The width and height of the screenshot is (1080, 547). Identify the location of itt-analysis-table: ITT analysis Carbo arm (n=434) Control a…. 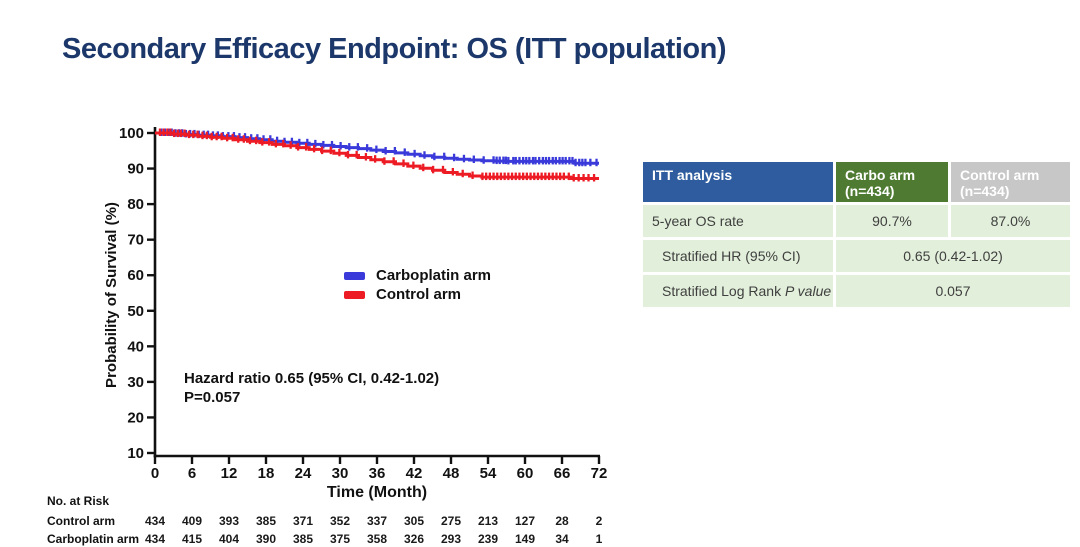
(856, 234).